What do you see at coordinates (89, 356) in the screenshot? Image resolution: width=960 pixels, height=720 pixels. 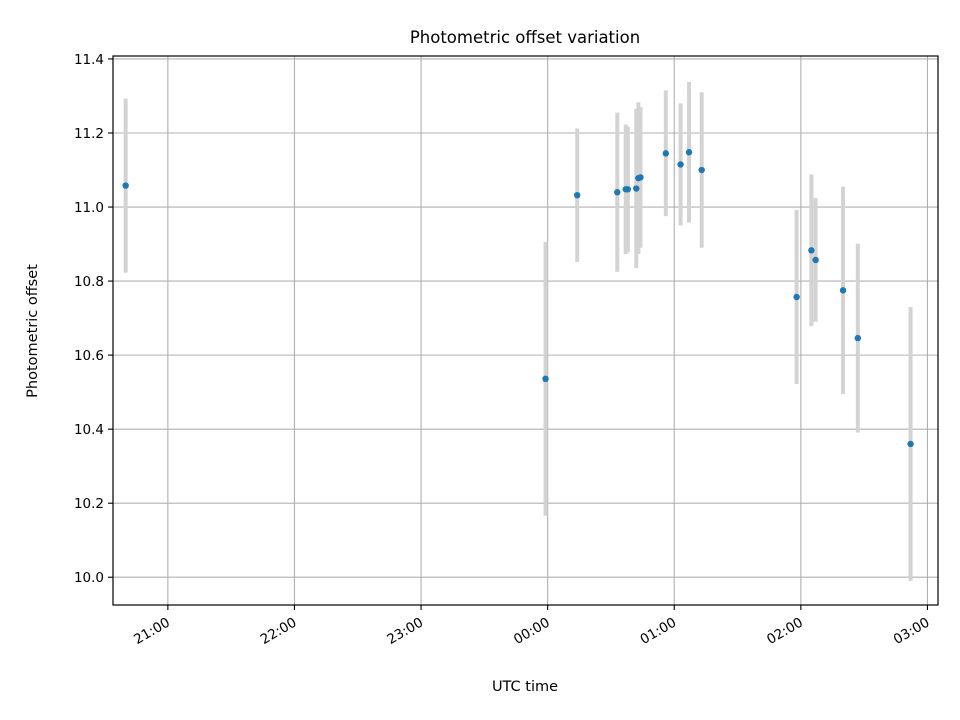 I see `y-tick-label: 10.6` at bounding box center [89, 356].